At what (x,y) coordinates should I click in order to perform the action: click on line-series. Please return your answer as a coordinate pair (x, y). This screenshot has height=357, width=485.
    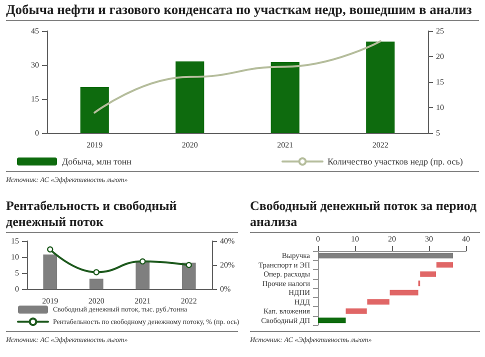
    Looking at the image, I should click on (238, 77).